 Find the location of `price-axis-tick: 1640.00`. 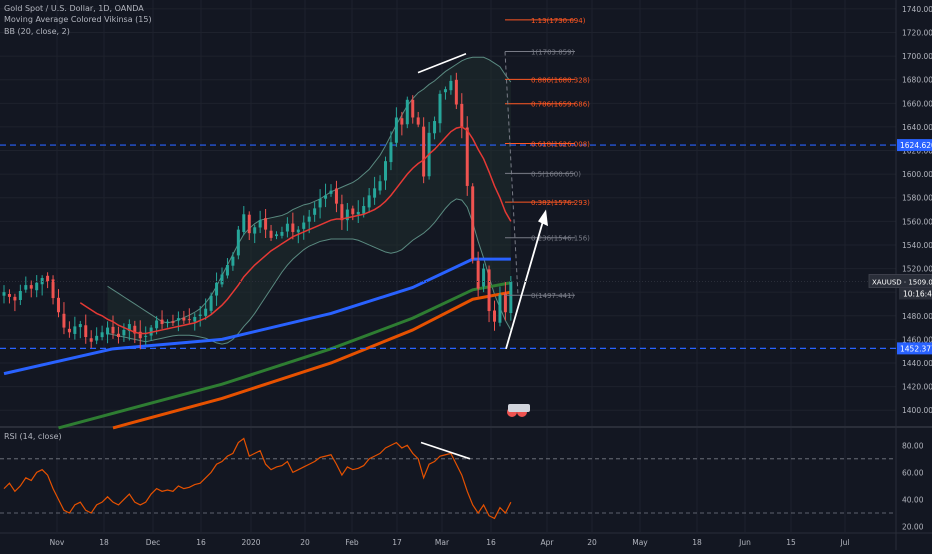

price-axis-tick: 1640.00 is located at coordinates (917, 127).